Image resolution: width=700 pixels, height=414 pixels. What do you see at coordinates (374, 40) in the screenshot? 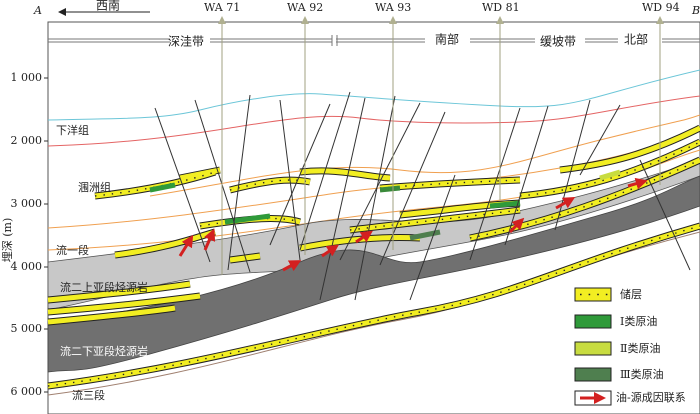
I see `zone-line` at bounding box center [374, 40].